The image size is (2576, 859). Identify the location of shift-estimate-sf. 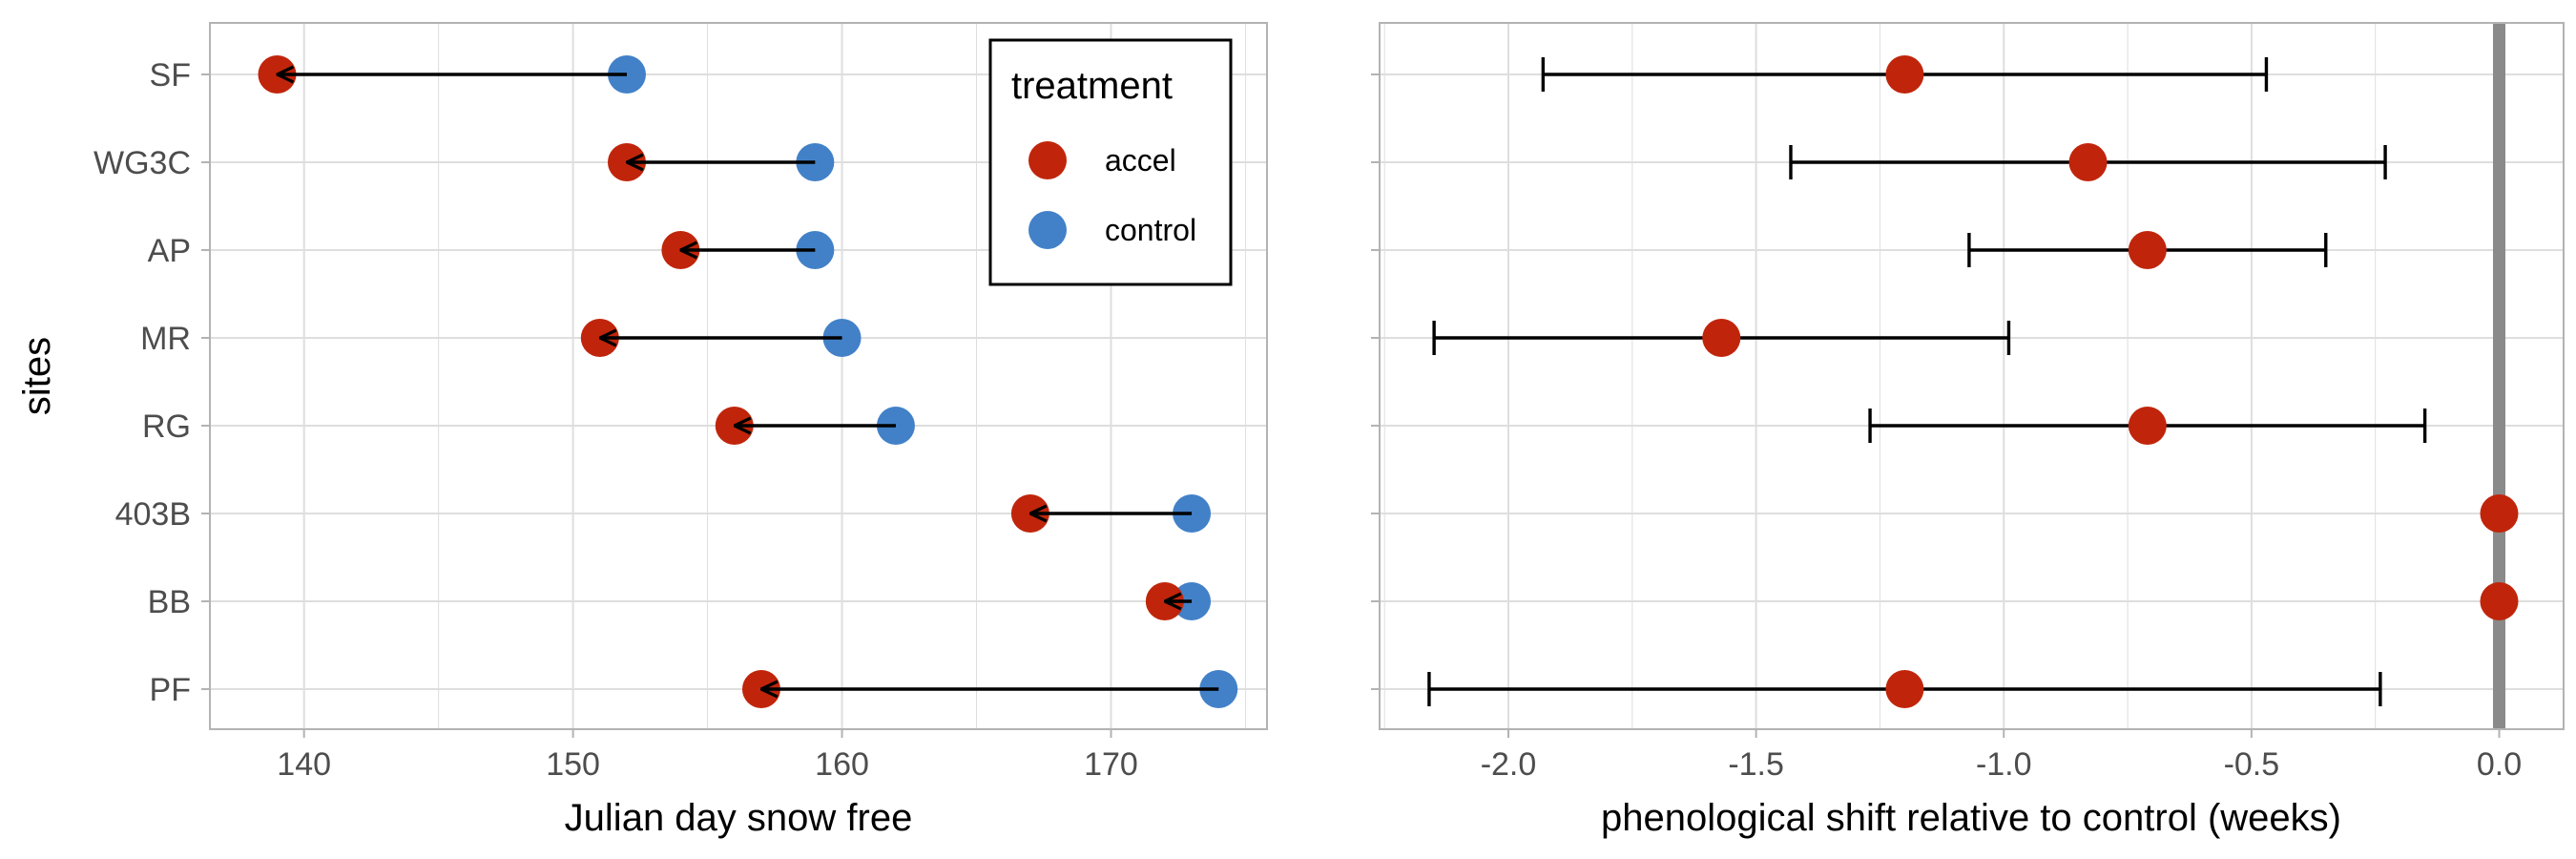
(1904, 74).